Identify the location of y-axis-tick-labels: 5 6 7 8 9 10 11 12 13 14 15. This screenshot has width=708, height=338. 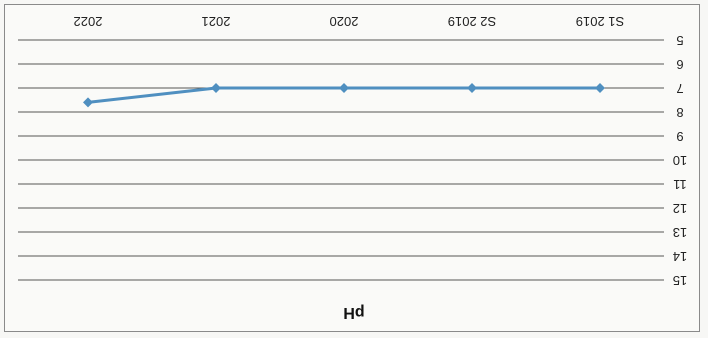
(680, 160).